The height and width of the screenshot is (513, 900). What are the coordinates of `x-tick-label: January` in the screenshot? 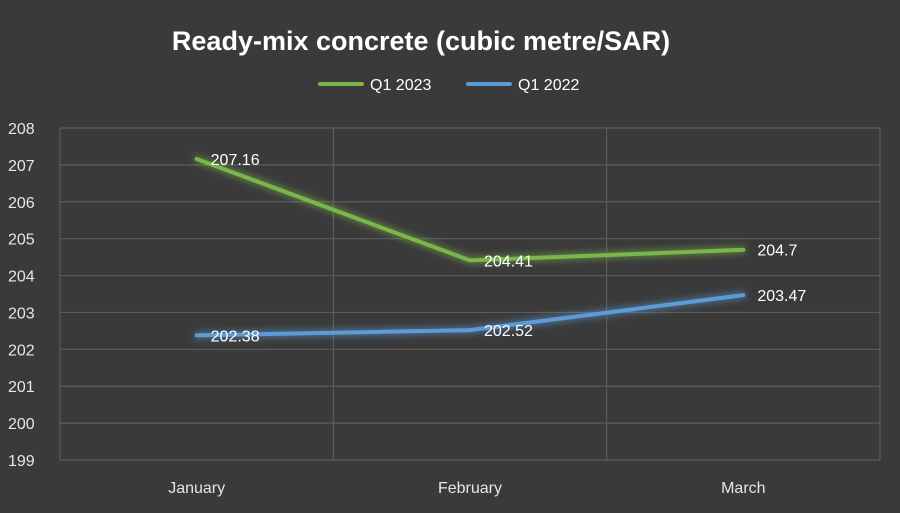 It's located at (196, 488).